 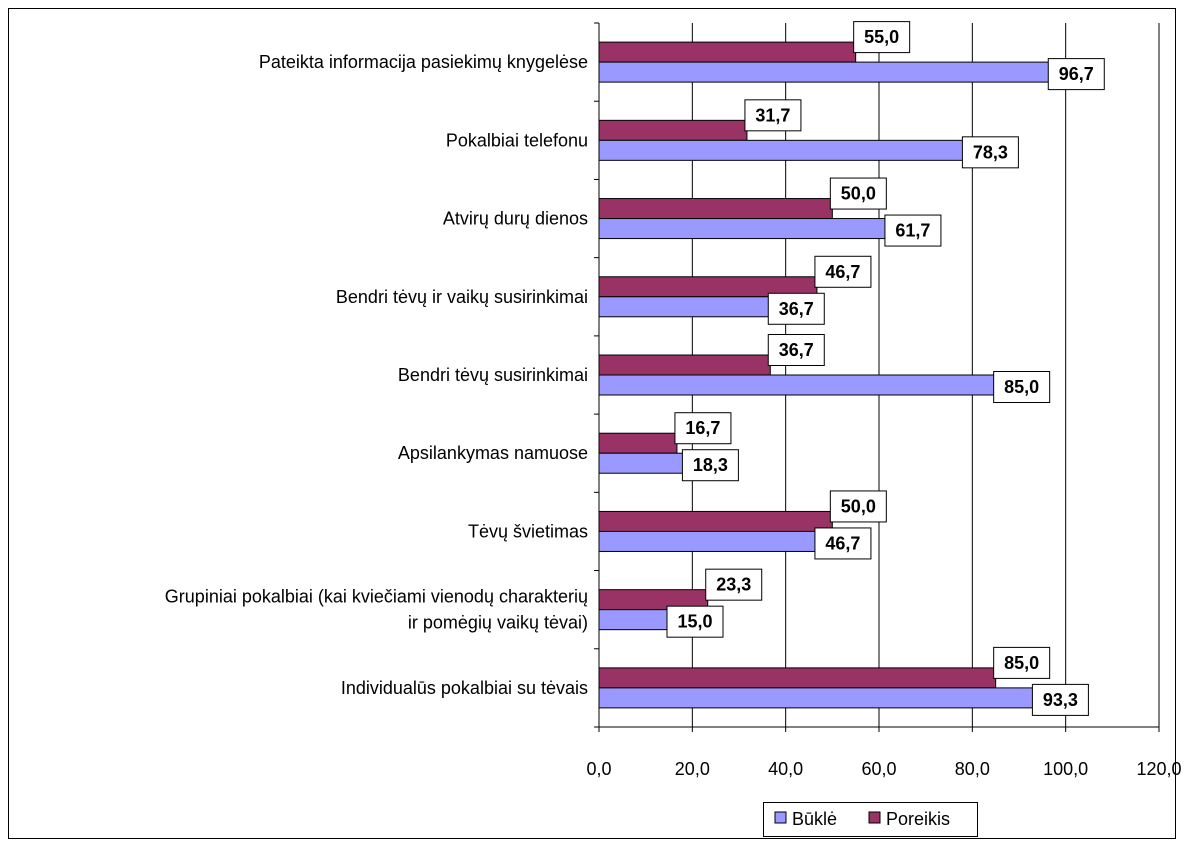 What do you see at coordinates (515, 219) in the screenshot?
I see `category-label: Atvirų durų dienos` at bounding box center [515, 219].